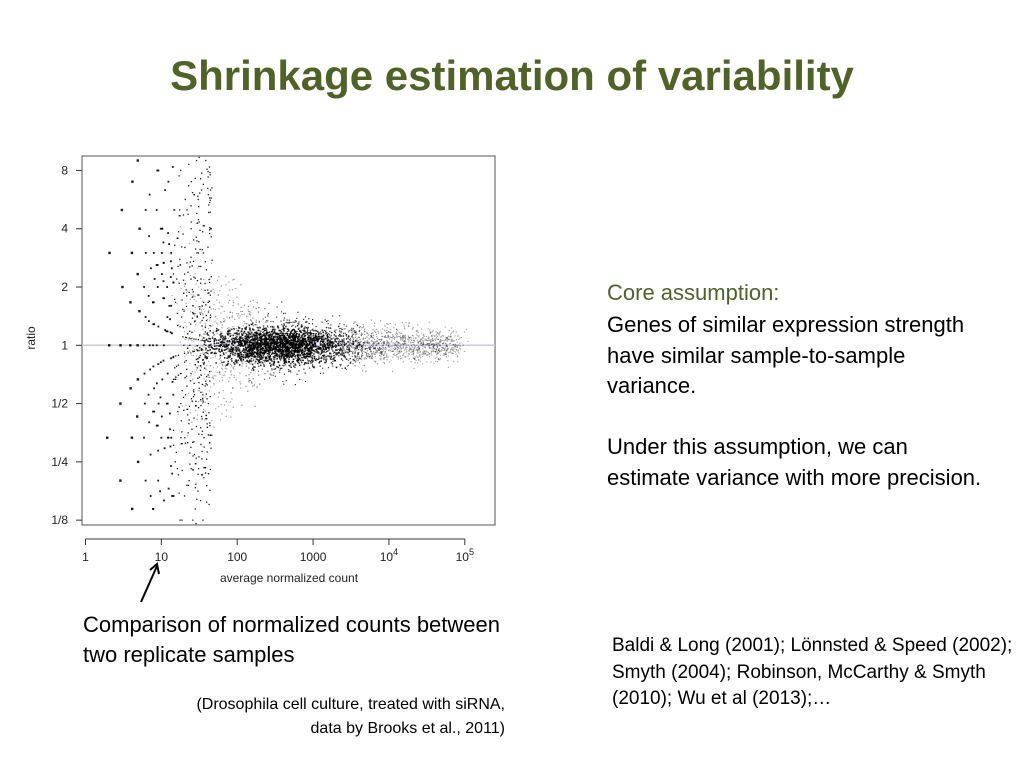 This screenshot has height=768, width=1024. Describe the element at coordinates (237, 557) in the screenshot. I see `x-tick-label: 100` at that location.